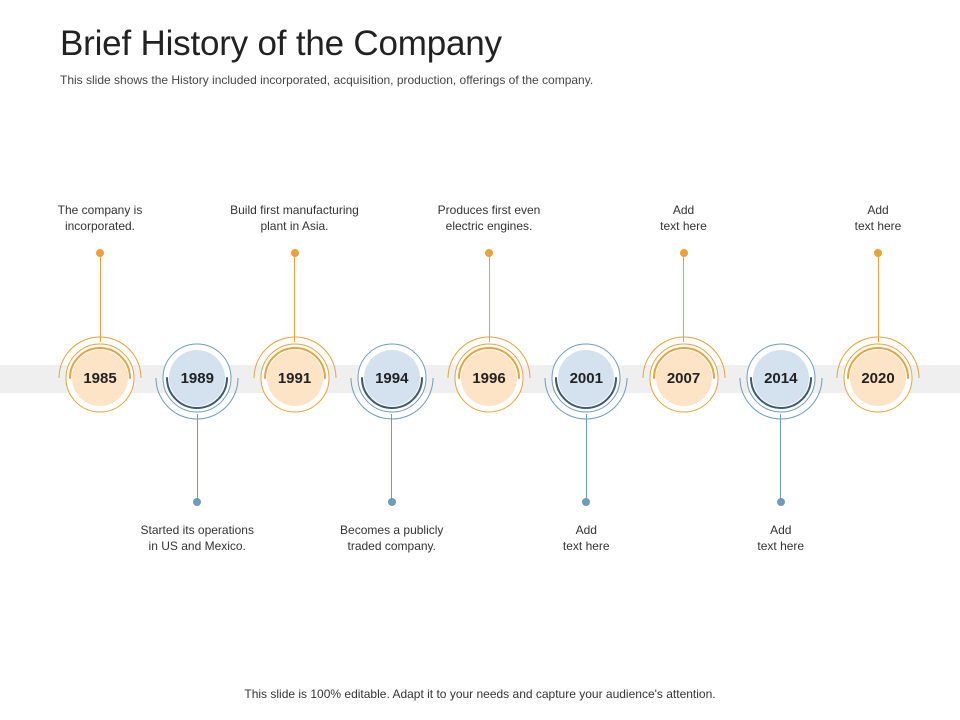 The height and width of the screenshot is (720, 960). Describe the element at coordinates (281, 43) in the screenshot. I see `slide-title: Brief History of the Company` at that location.